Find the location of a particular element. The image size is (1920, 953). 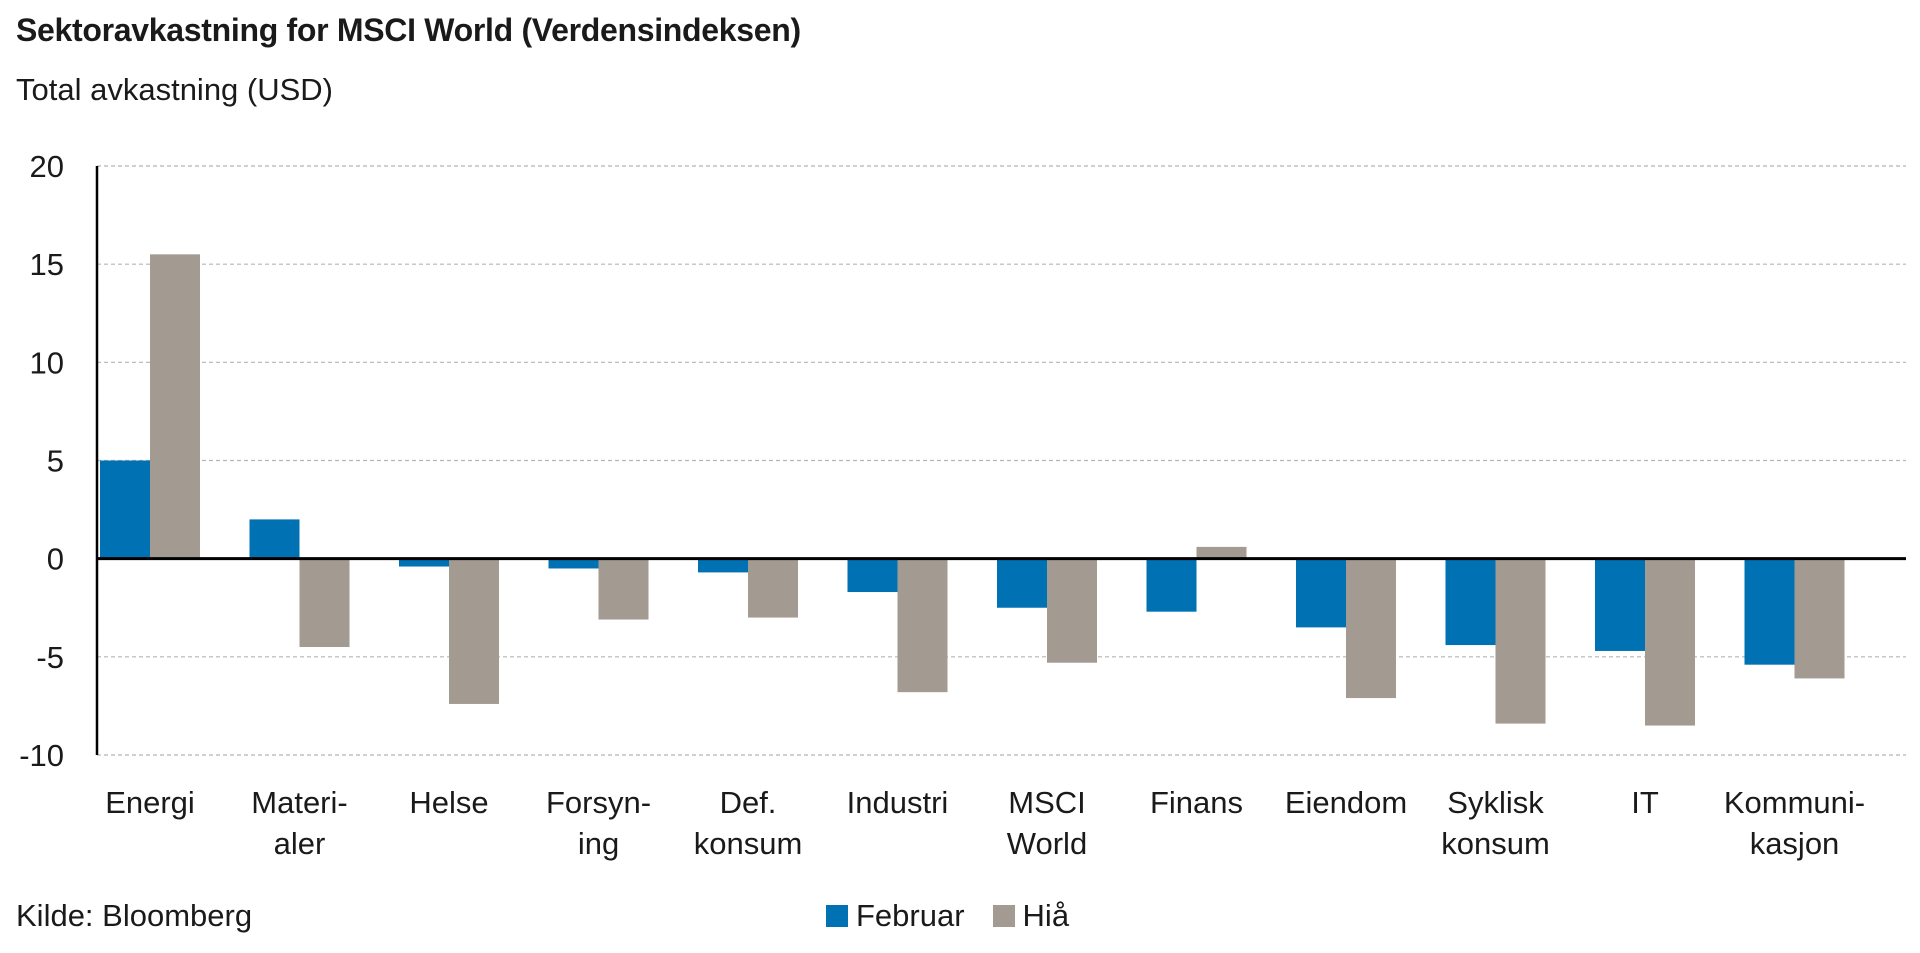

y-tick-label: 10 is located at coordinates (47, 362).